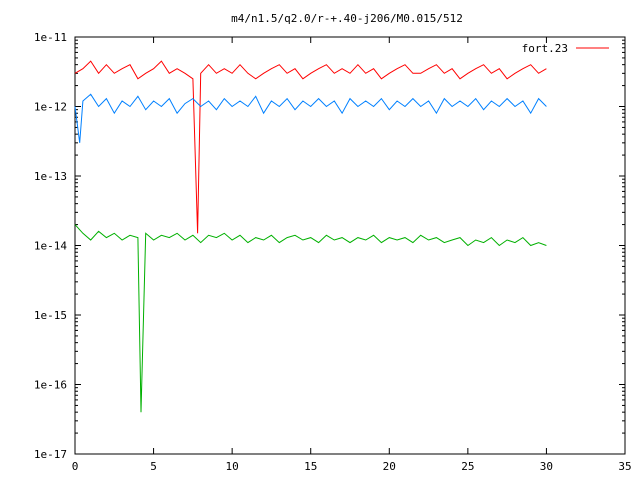 The image size is (640, 480). Describe the element at coordinates (232, 466) in the screenshot. I see `x-tick-label: 10` at that location.